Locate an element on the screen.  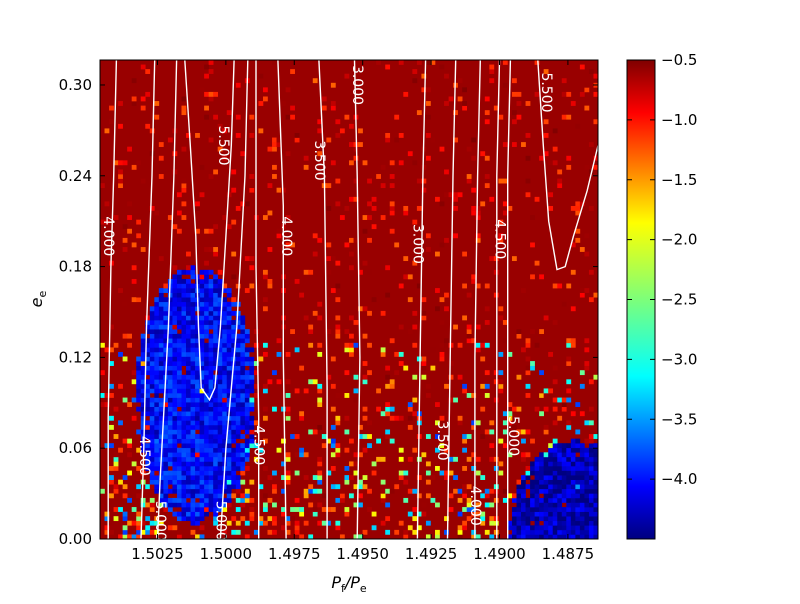
x-tick-label: 1.4925 is located at coordinates (431, 554).